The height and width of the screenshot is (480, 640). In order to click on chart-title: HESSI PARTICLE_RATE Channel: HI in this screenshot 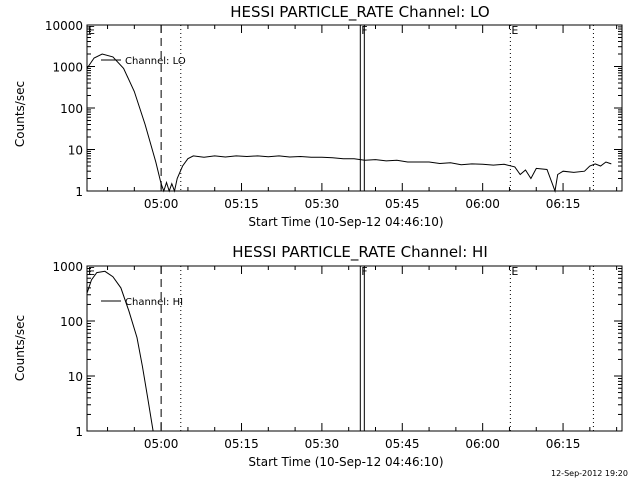, I will do `click(360, 252)`.